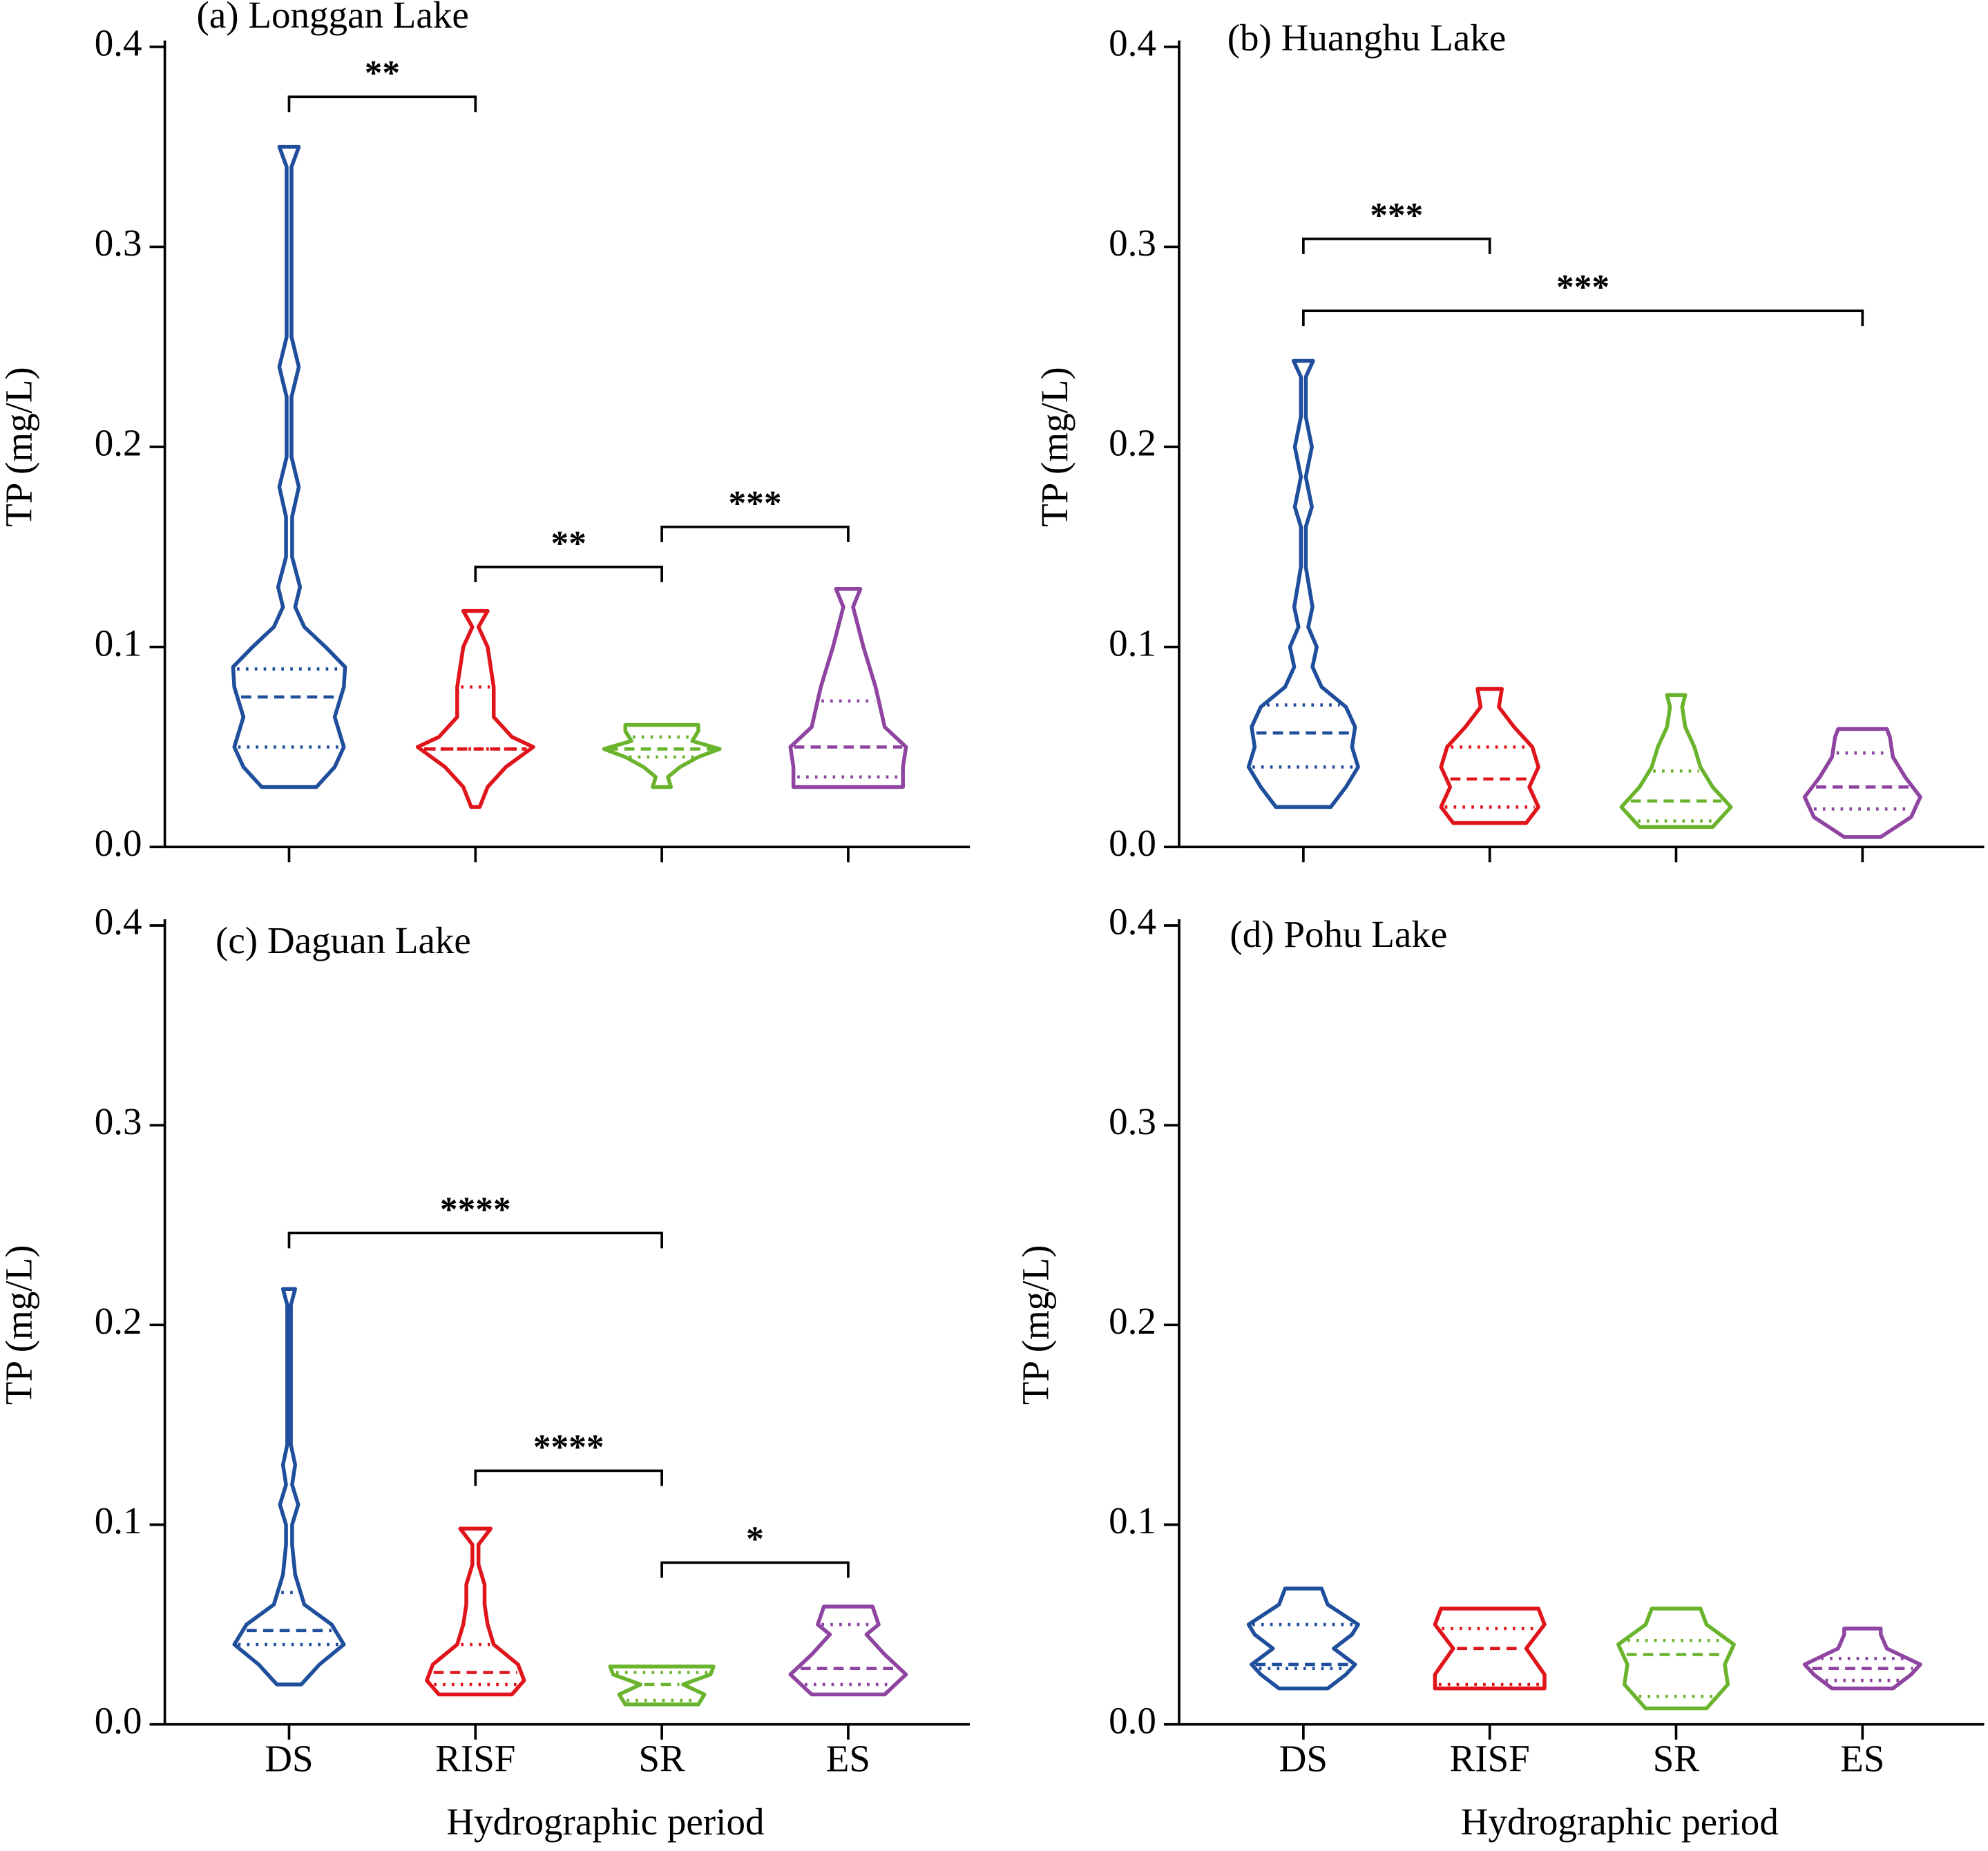  I want to click on title: (d) Pohu Lake, so click(1338, 934).